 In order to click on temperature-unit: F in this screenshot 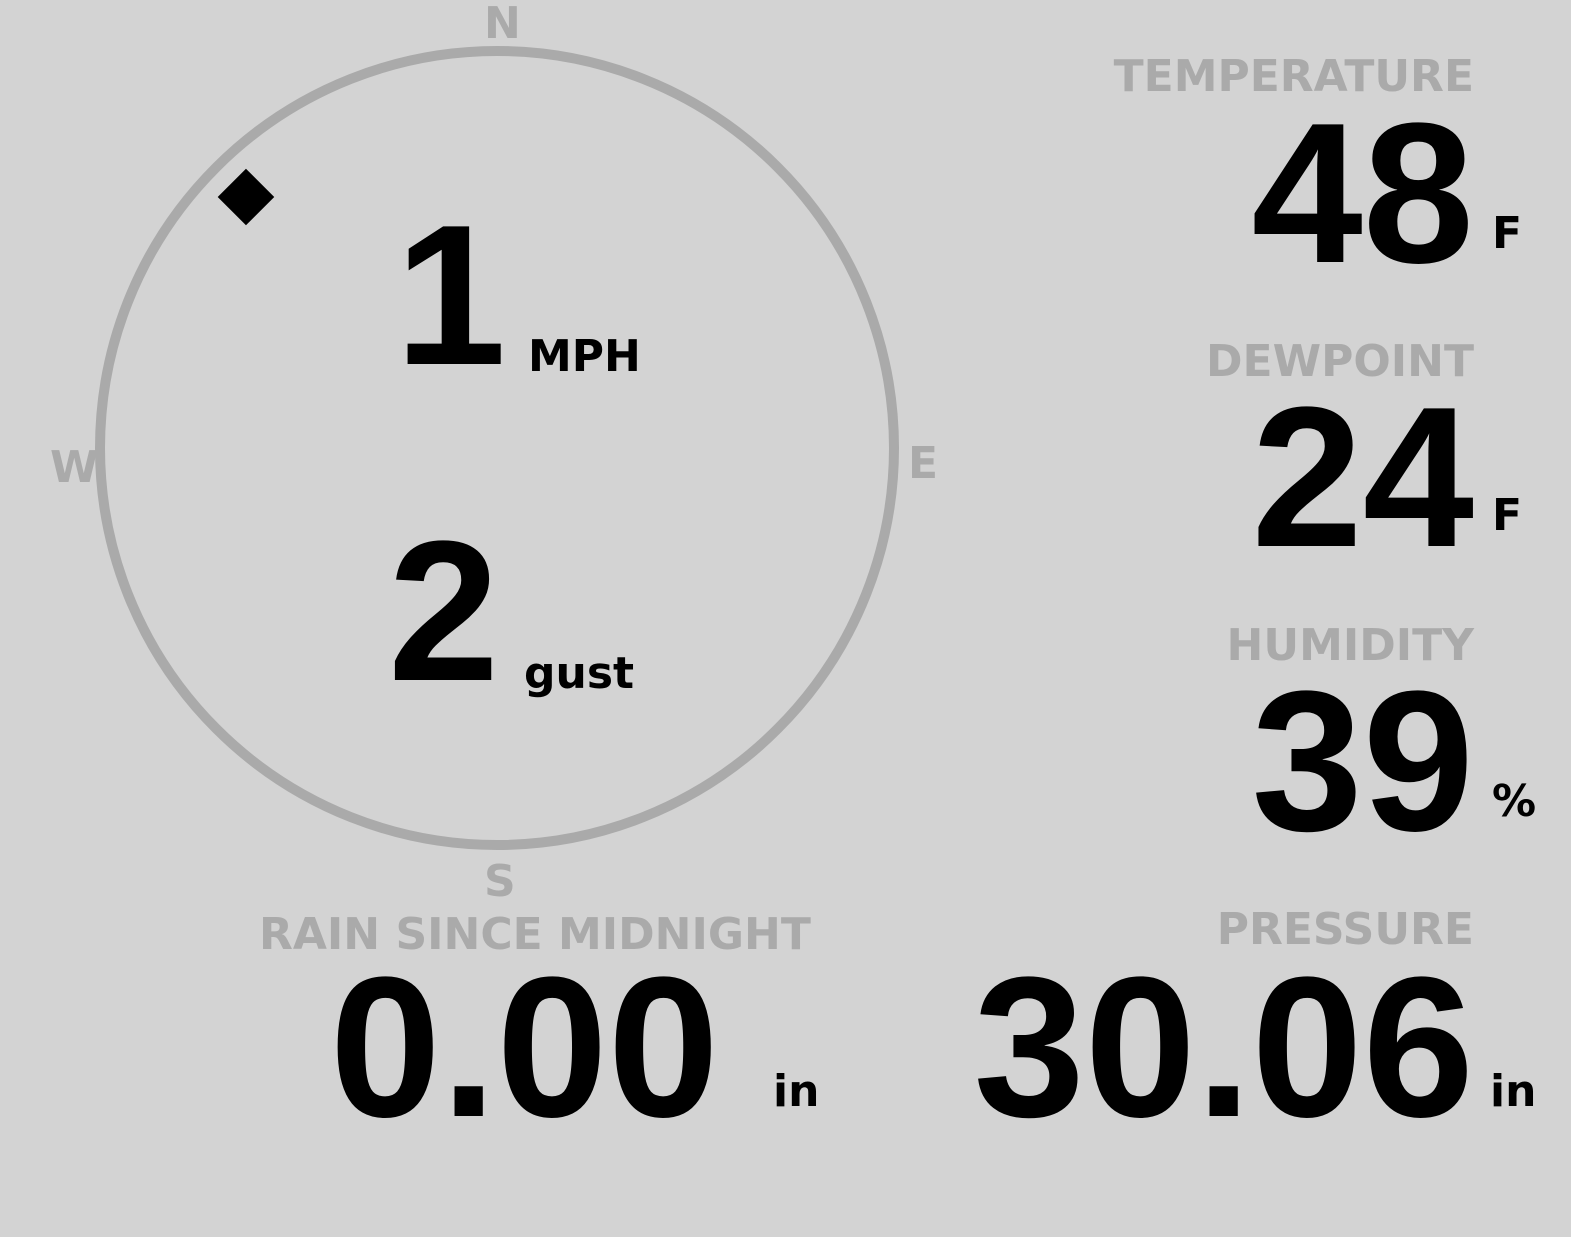, I will do `click(1507, 233)`.